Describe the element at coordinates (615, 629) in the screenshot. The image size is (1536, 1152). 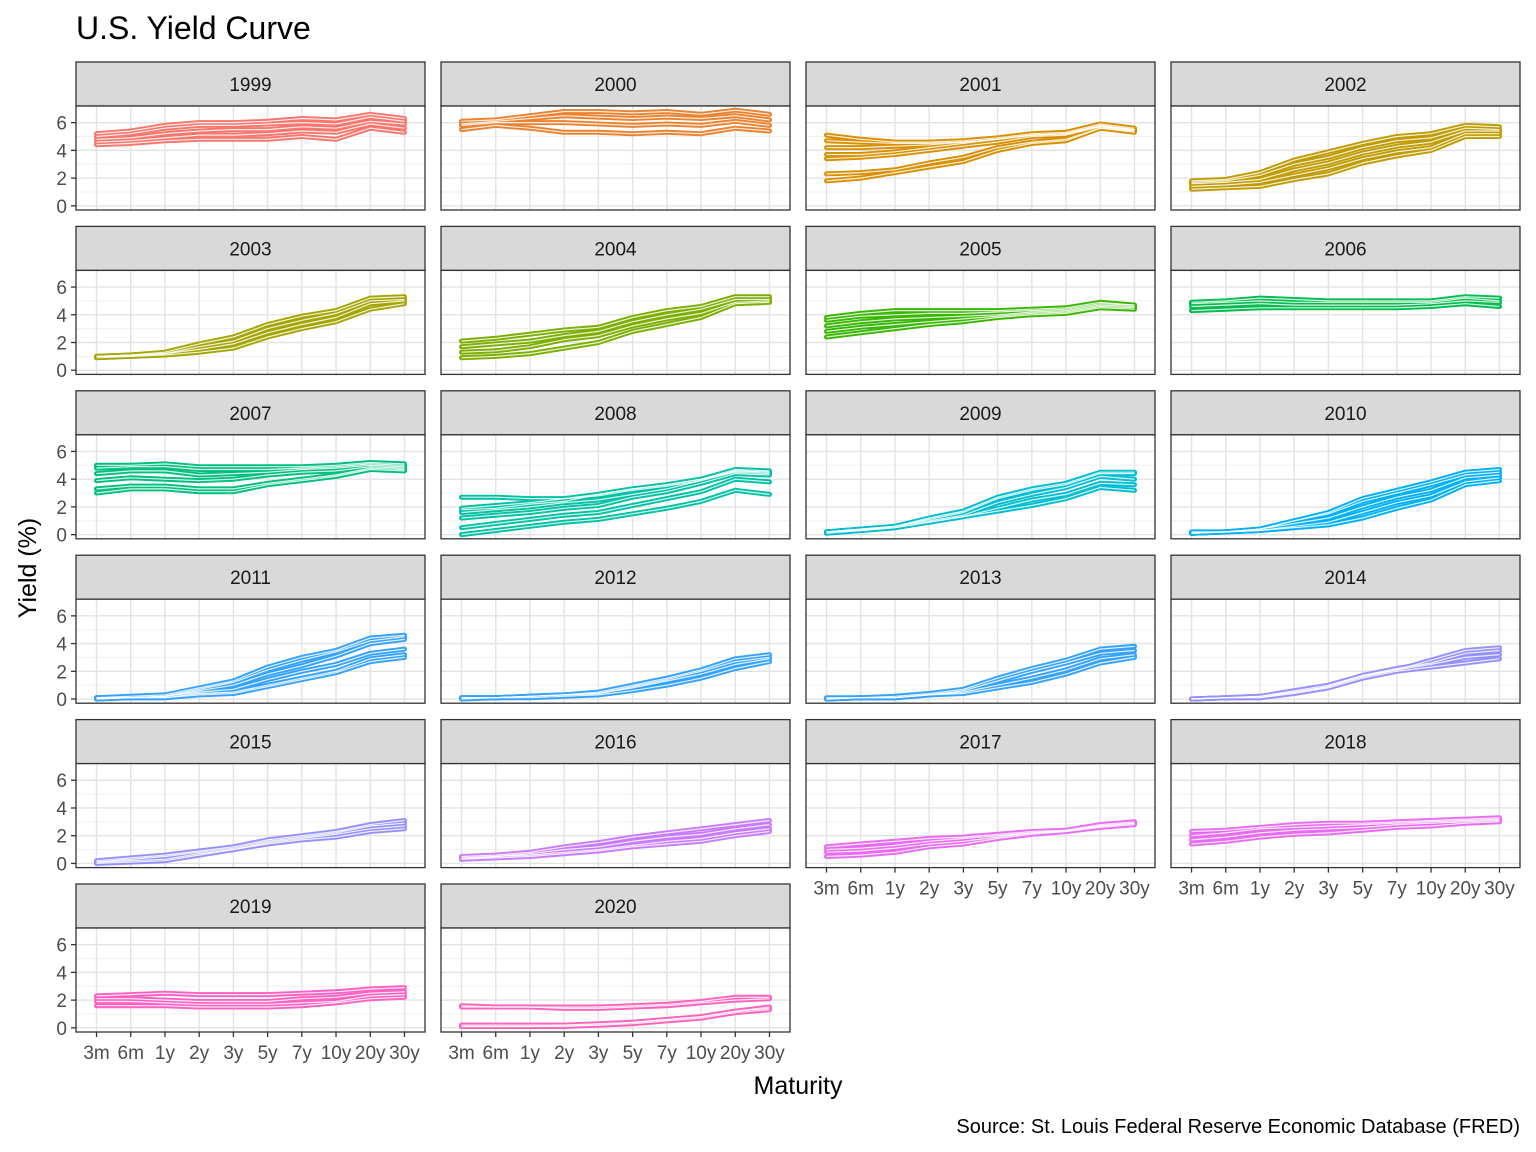
I see `facet-panel: 2012` at that location.